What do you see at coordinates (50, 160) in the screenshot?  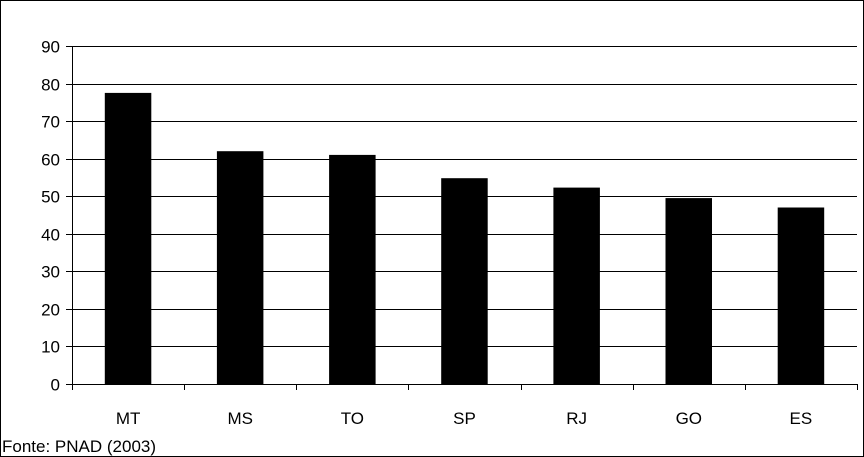 I see `y-tick-label: 60` at bounding box center [50, 160].